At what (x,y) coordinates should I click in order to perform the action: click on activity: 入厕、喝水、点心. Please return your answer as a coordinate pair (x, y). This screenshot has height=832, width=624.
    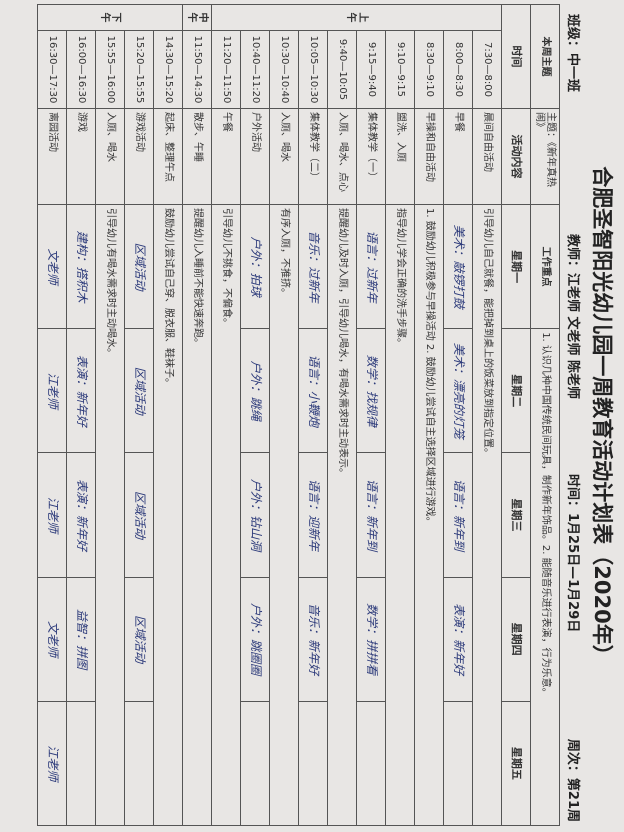
    Looking at the image, I should click on (342, 156).